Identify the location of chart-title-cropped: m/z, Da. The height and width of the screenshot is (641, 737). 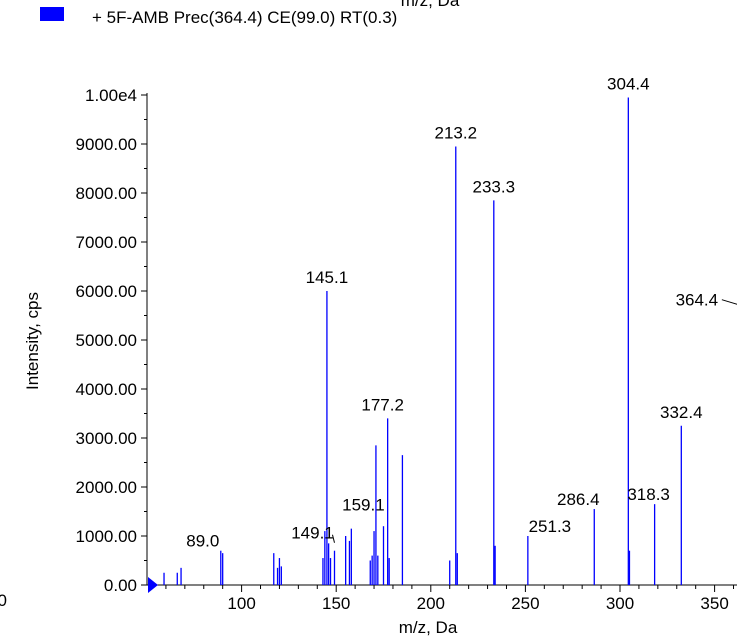
(430, 5).